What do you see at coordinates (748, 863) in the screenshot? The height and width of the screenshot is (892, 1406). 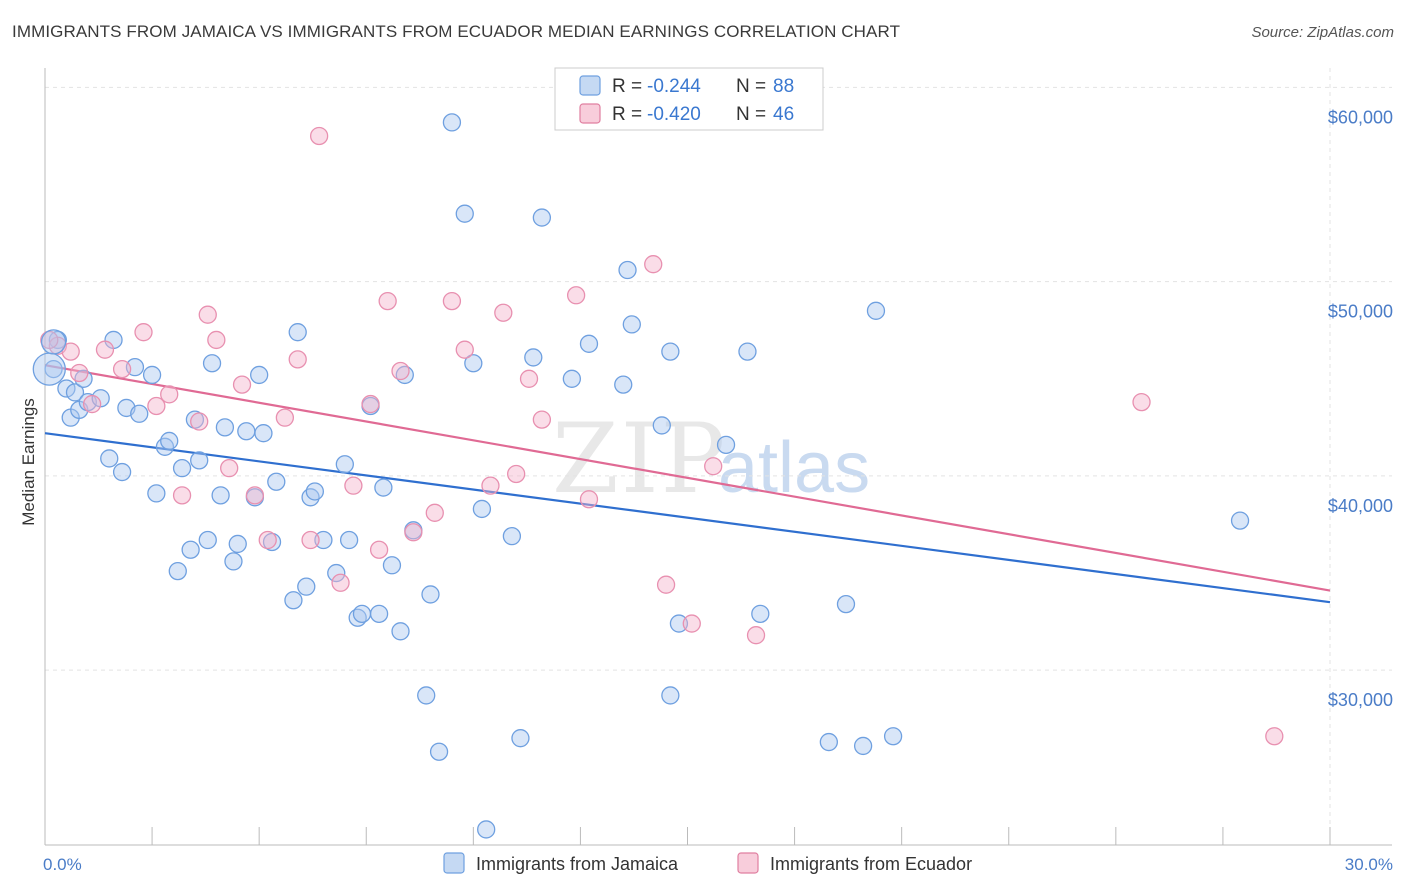 I see `bottom-legend-swatch-ecuador` at bounding box center [748, 863].